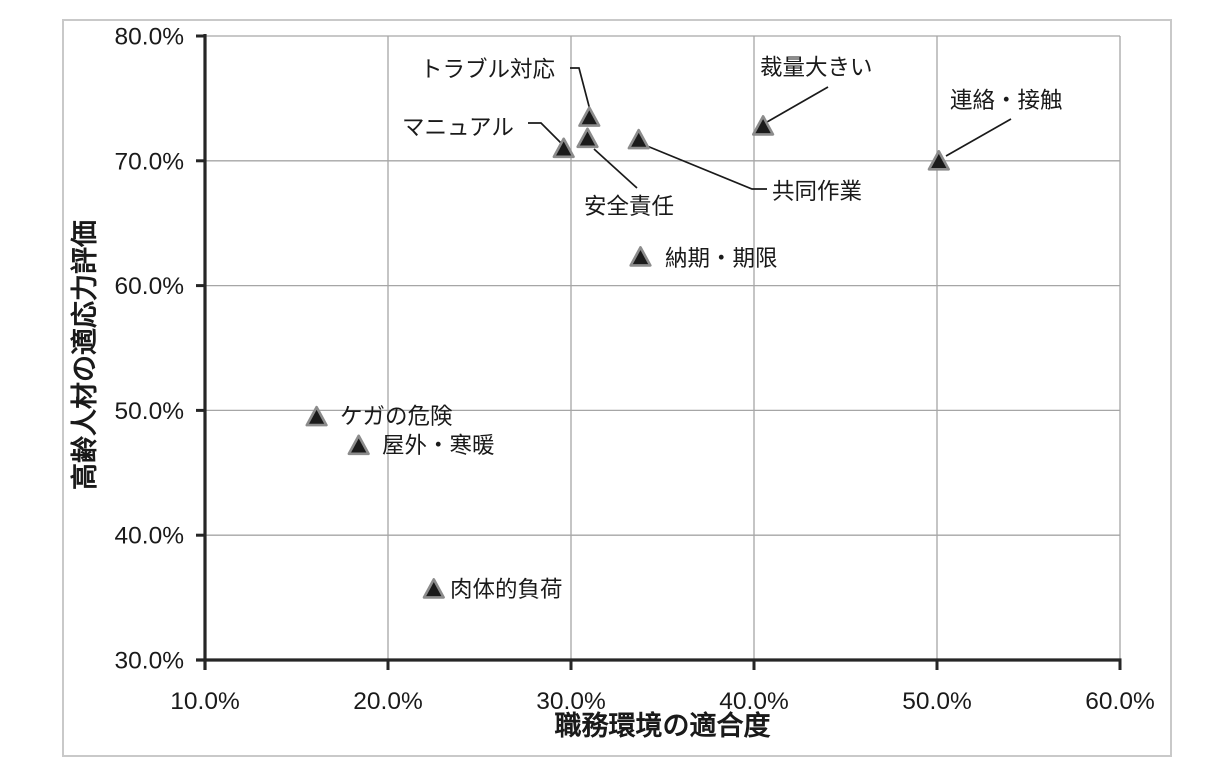 This screenshot has height=774, width=1220. Describe the element at coordinates (570, 701) in the screenshot. I see `x-tick-label: 30.0%` at that location.